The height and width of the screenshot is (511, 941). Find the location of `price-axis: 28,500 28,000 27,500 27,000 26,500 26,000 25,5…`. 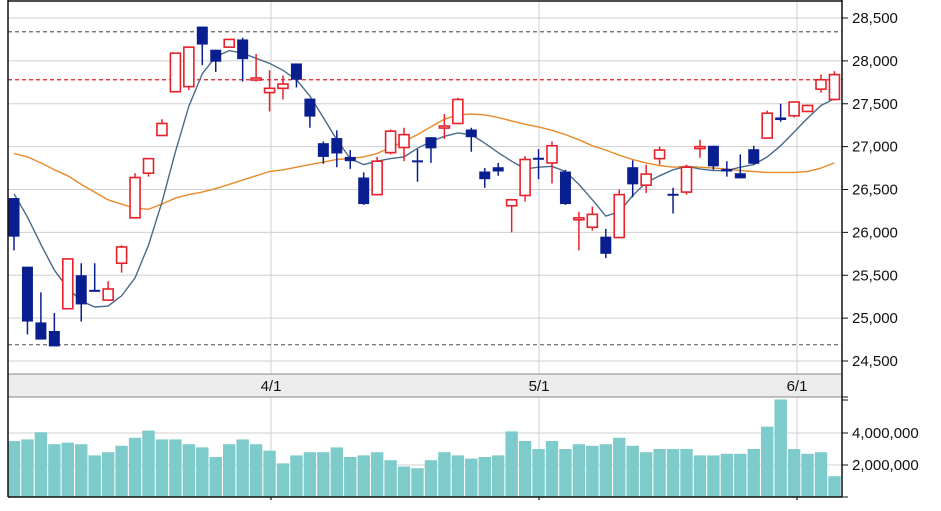

price-axis: 28,500 28,000 27,500 27,000 26,500 26,000 25,5… is located at coordinates (870, 204).